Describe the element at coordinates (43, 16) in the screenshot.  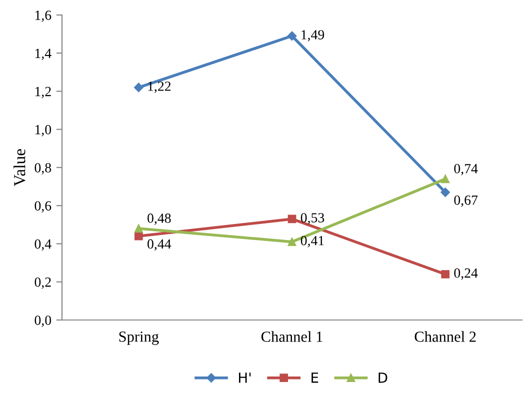
I see `y-tick-label: 1,6` at that location.